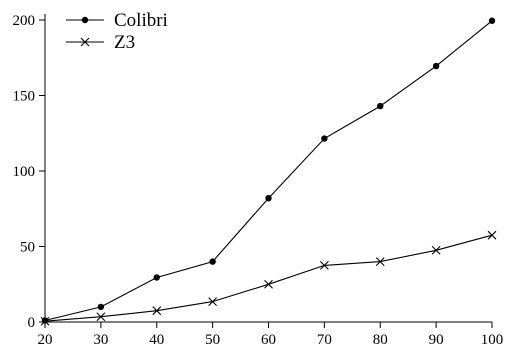 The image size is (509, 350). Describe the element at coordinates (436, 340) in the screenshot. I see `x-tick-label: 90` at that location.